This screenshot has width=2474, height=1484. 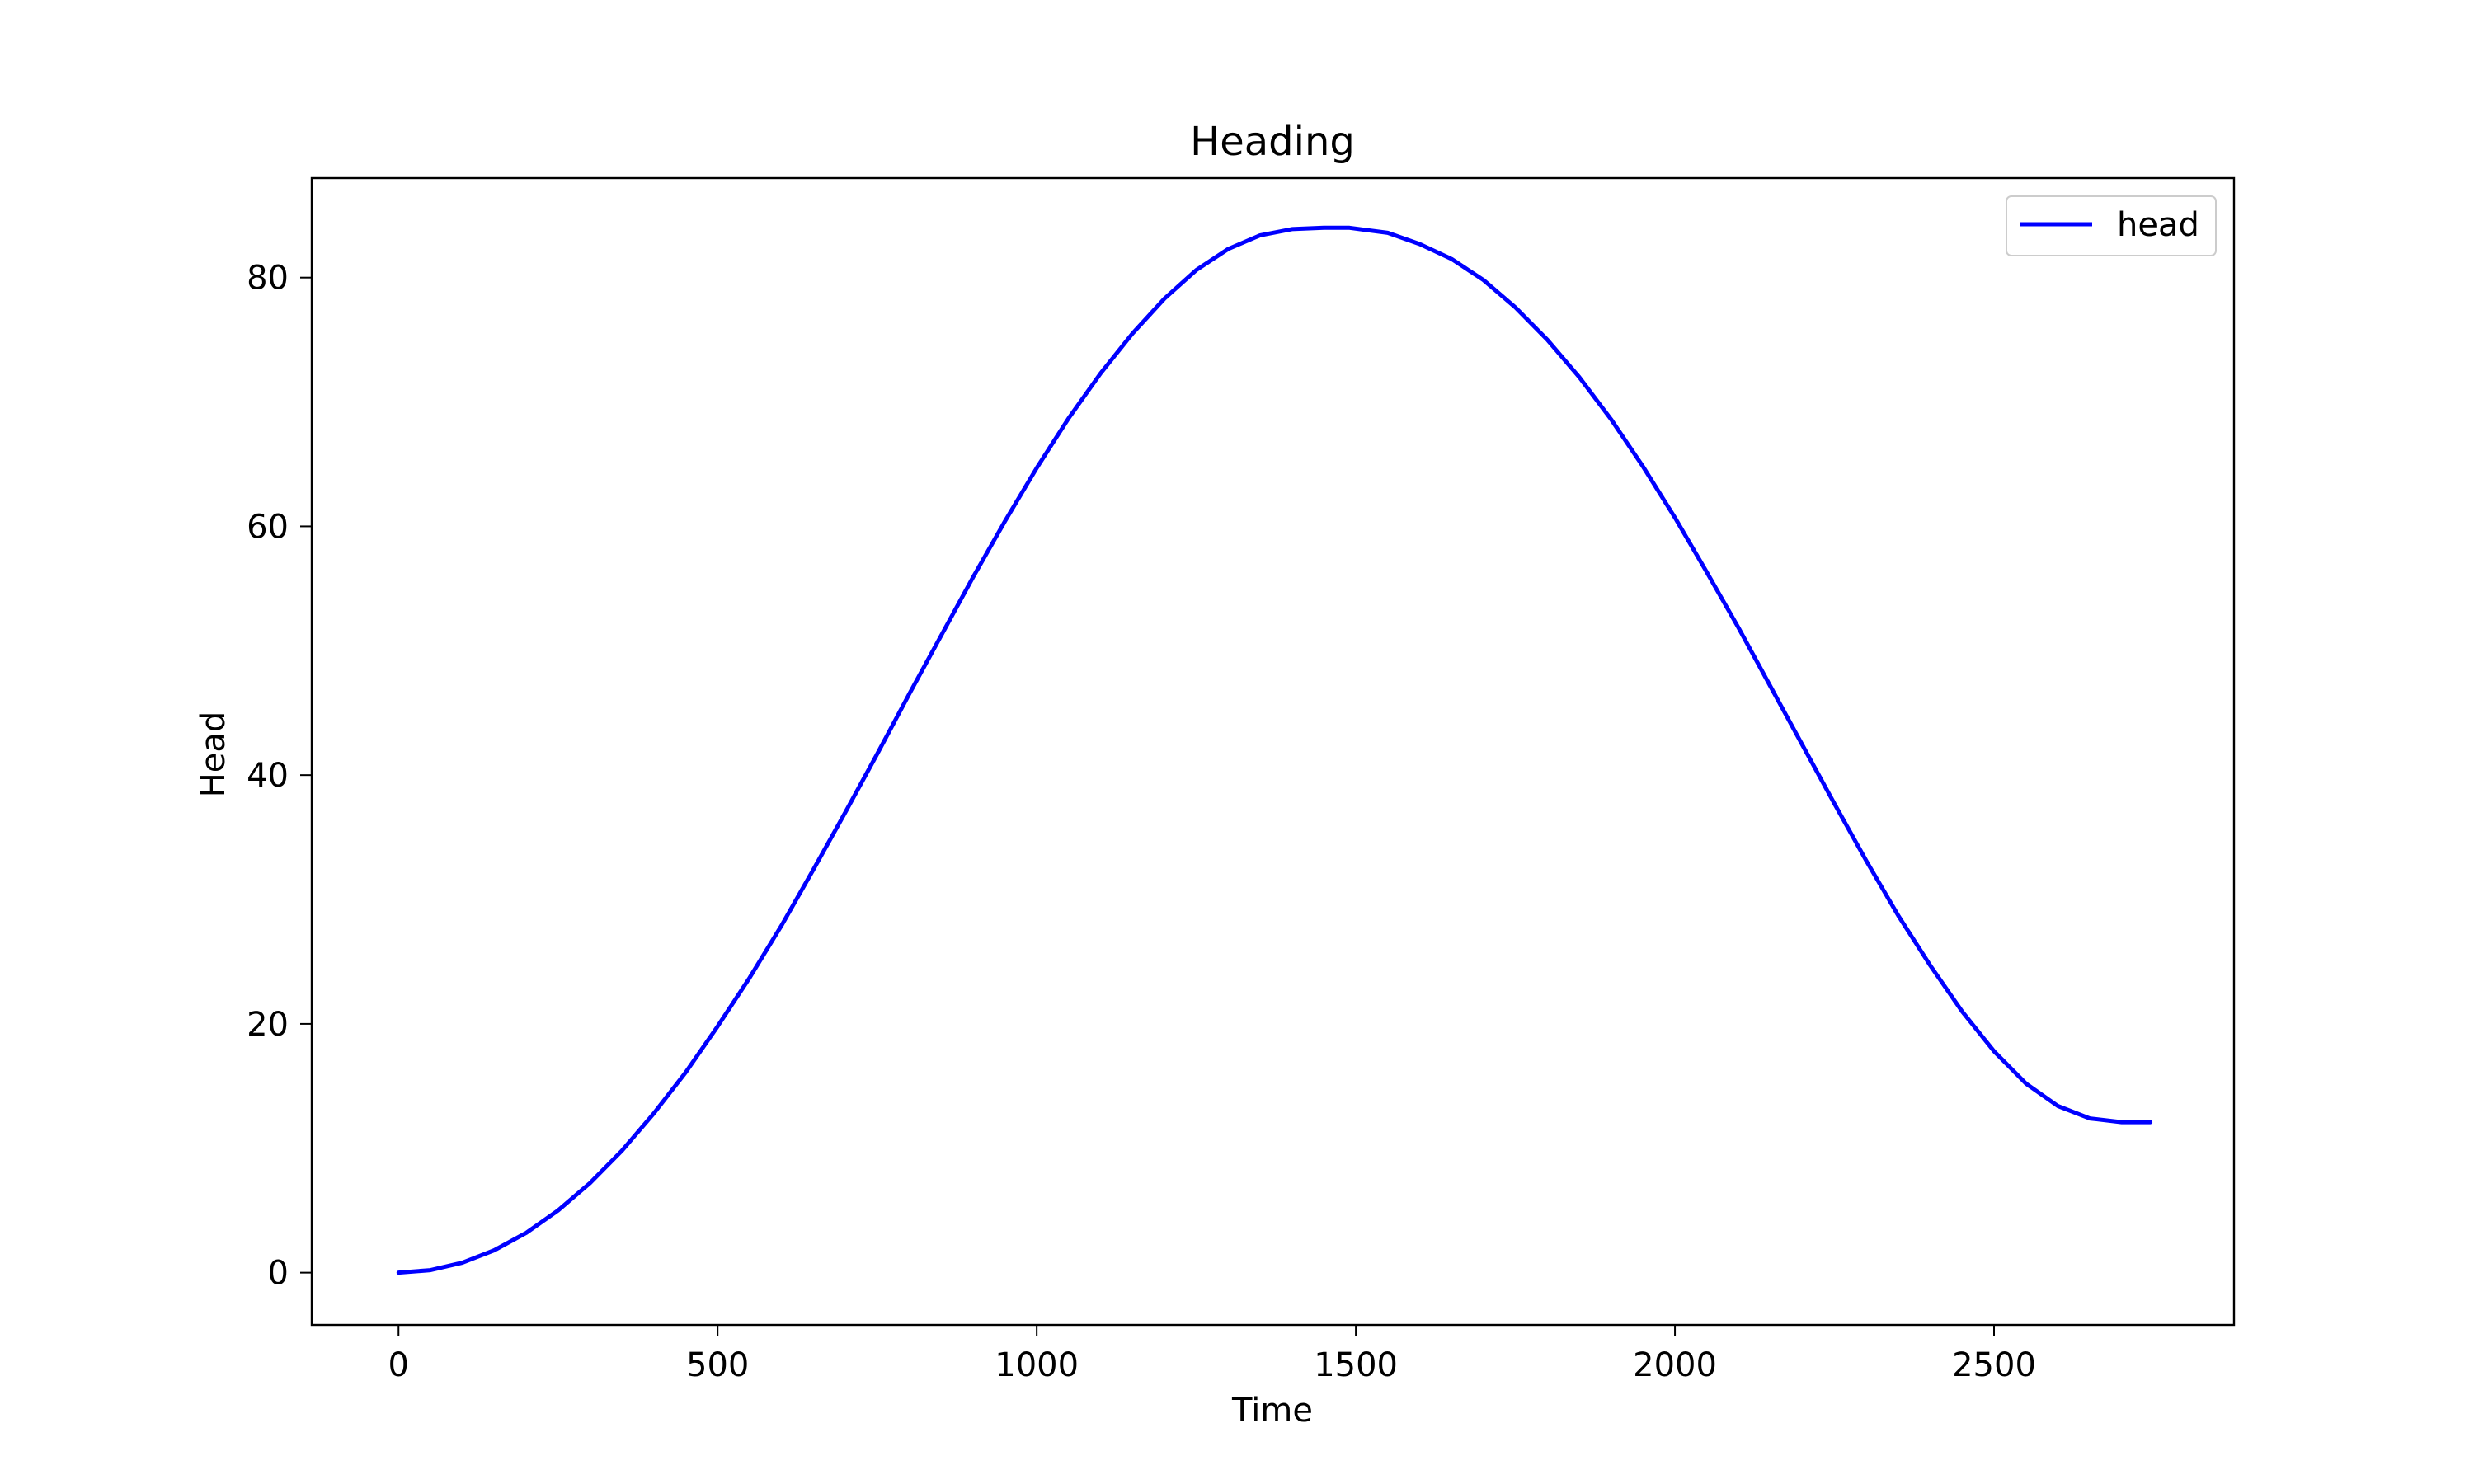 I want to click on x-tick-label: 2500, so click(x=1994, y=1365).